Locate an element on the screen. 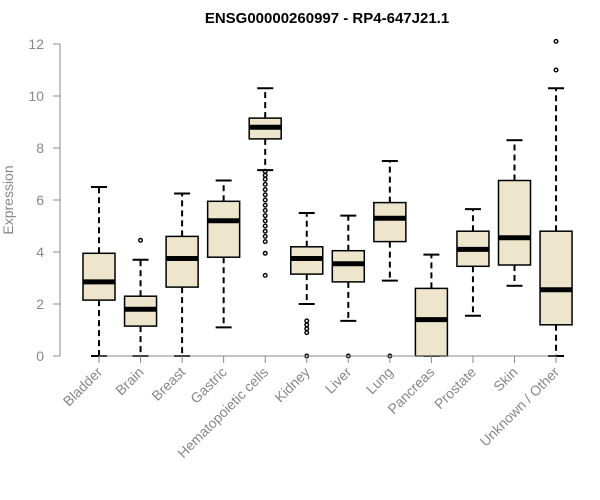 The width and height of the screenshot is (600, 500). x-tick-label-bladder: Bladder is located at coordinates (83, 387).